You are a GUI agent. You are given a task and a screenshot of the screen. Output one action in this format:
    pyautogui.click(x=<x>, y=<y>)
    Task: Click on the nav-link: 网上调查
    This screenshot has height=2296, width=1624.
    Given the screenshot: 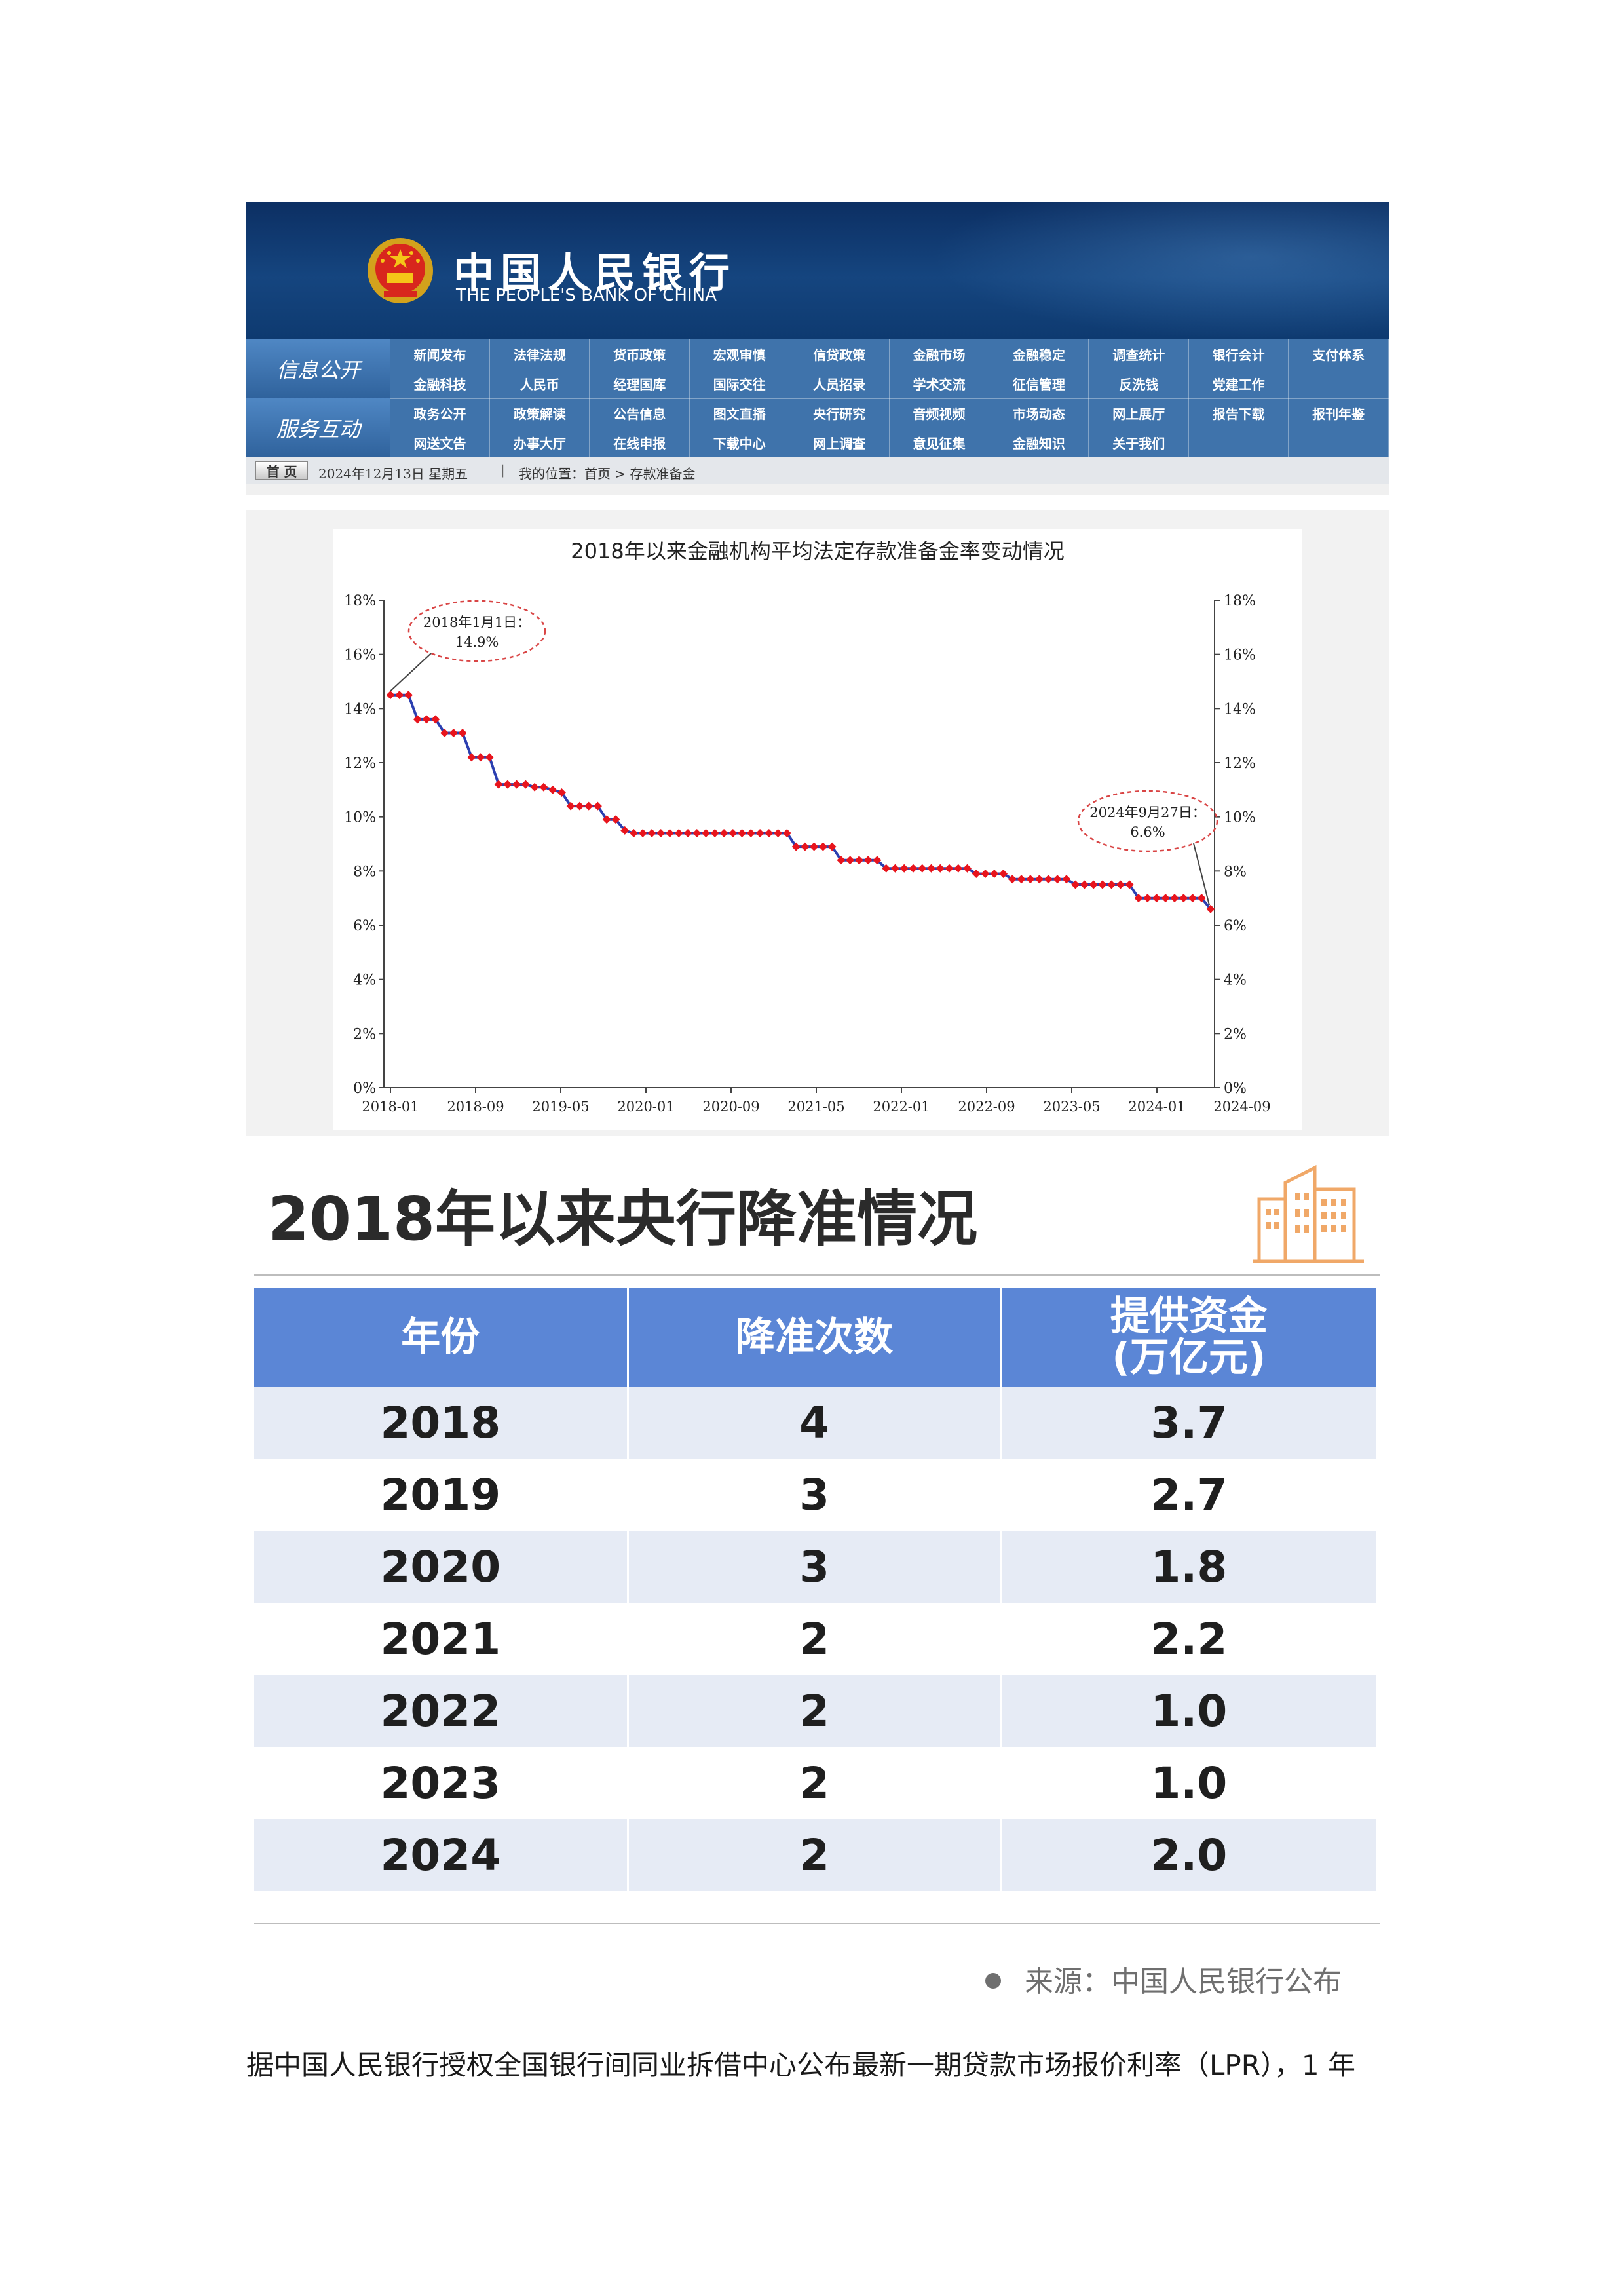 What is the action you would take?
    pyautogui.click(x=840, y=442)
    